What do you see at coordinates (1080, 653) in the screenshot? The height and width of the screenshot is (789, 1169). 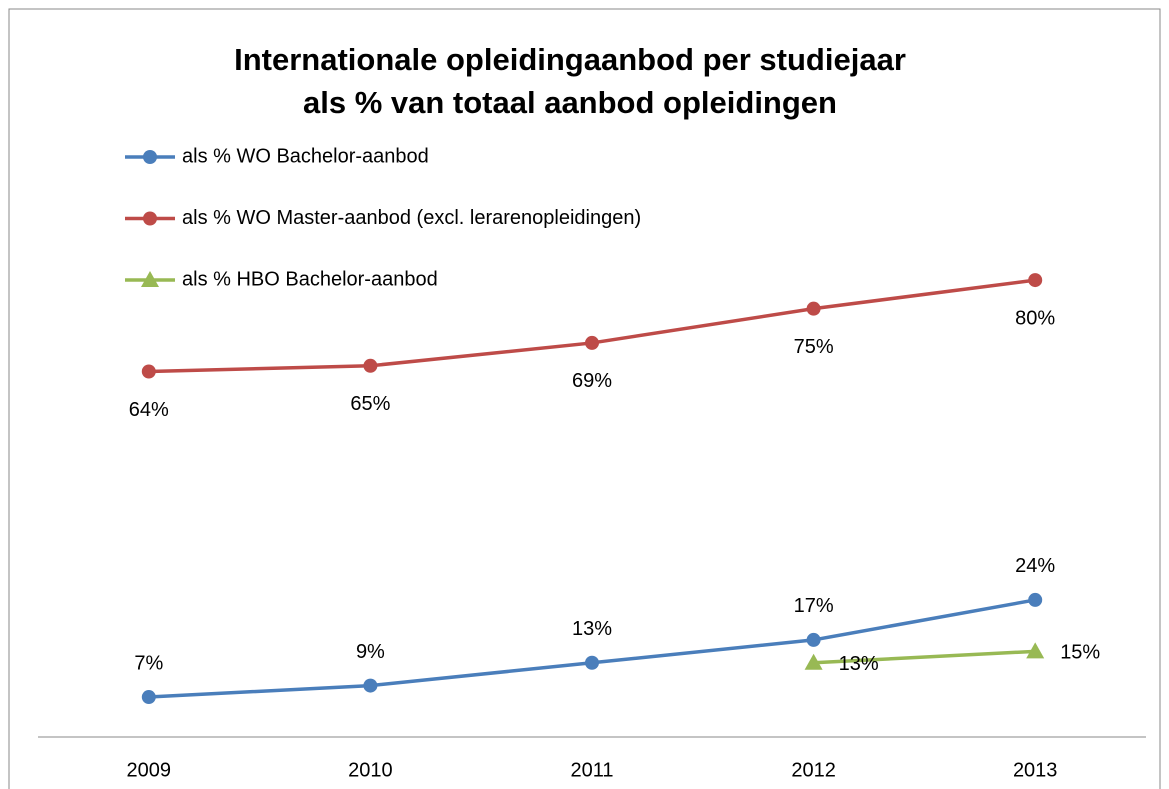 I see `data-label: 15%` at bounding box center [1080, 653].